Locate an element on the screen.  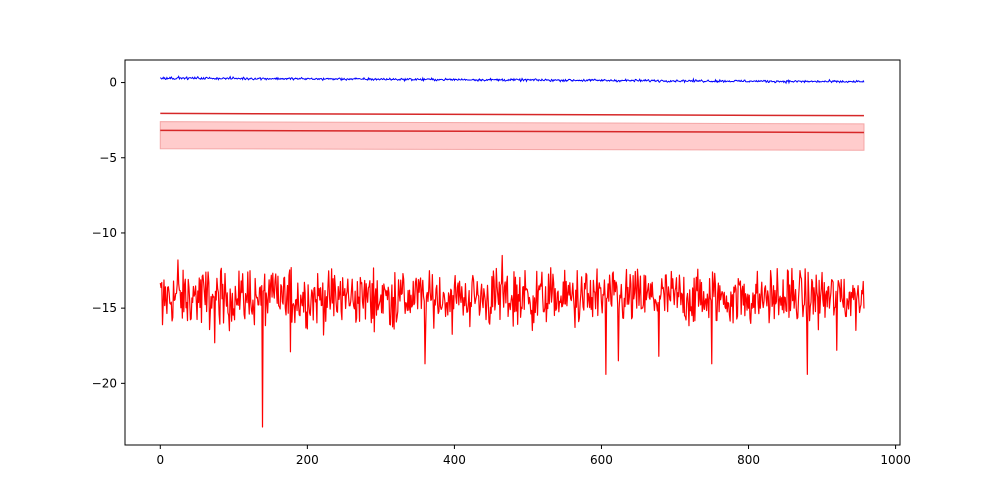
x-tick-label: 800 is located at coordinates (748, 460).